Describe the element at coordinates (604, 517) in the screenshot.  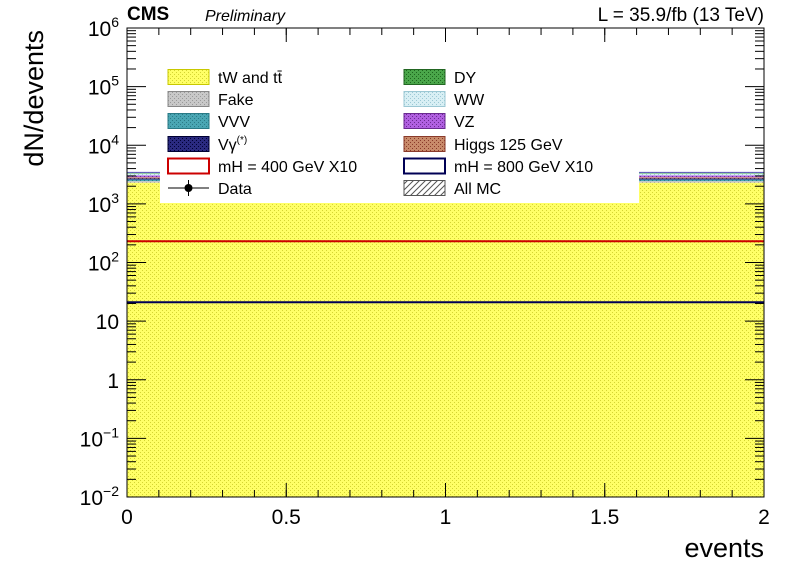
I see `x-tick-label-3: 1.5` at that location.